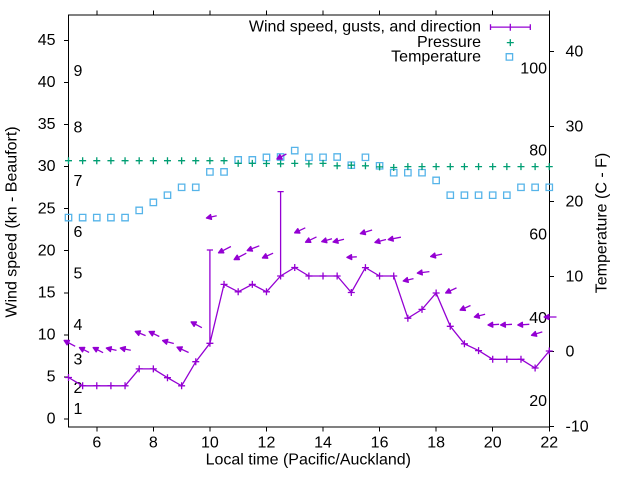 This screenshot has width=640, height=480. I want to click on svg-text: 2, so click(78, 388).